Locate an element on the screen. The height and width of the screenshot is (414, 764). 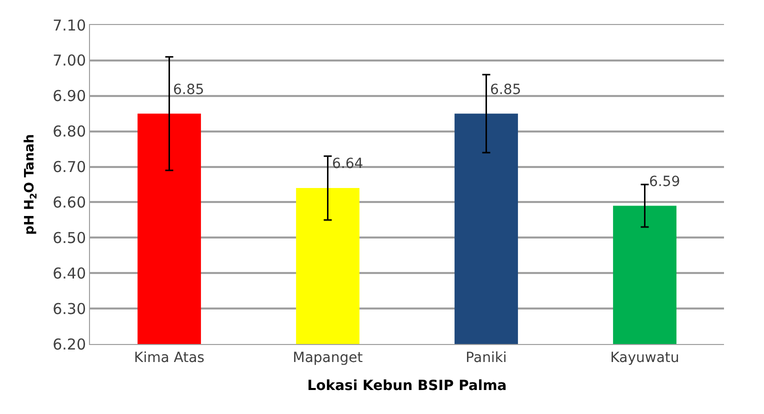
y-tick-label: 6.40 is located at coordinates (69, 273).